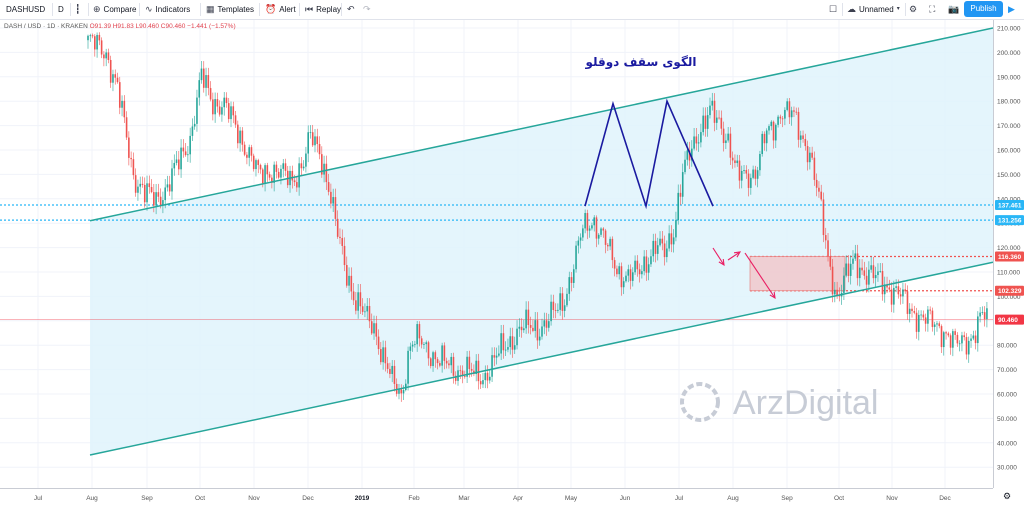 This screenshot has height=511, width=1024. What do you see at coordinates (61, 9) in the screenshot?
I see `interval-button: D` at bounding box center [61, 9].